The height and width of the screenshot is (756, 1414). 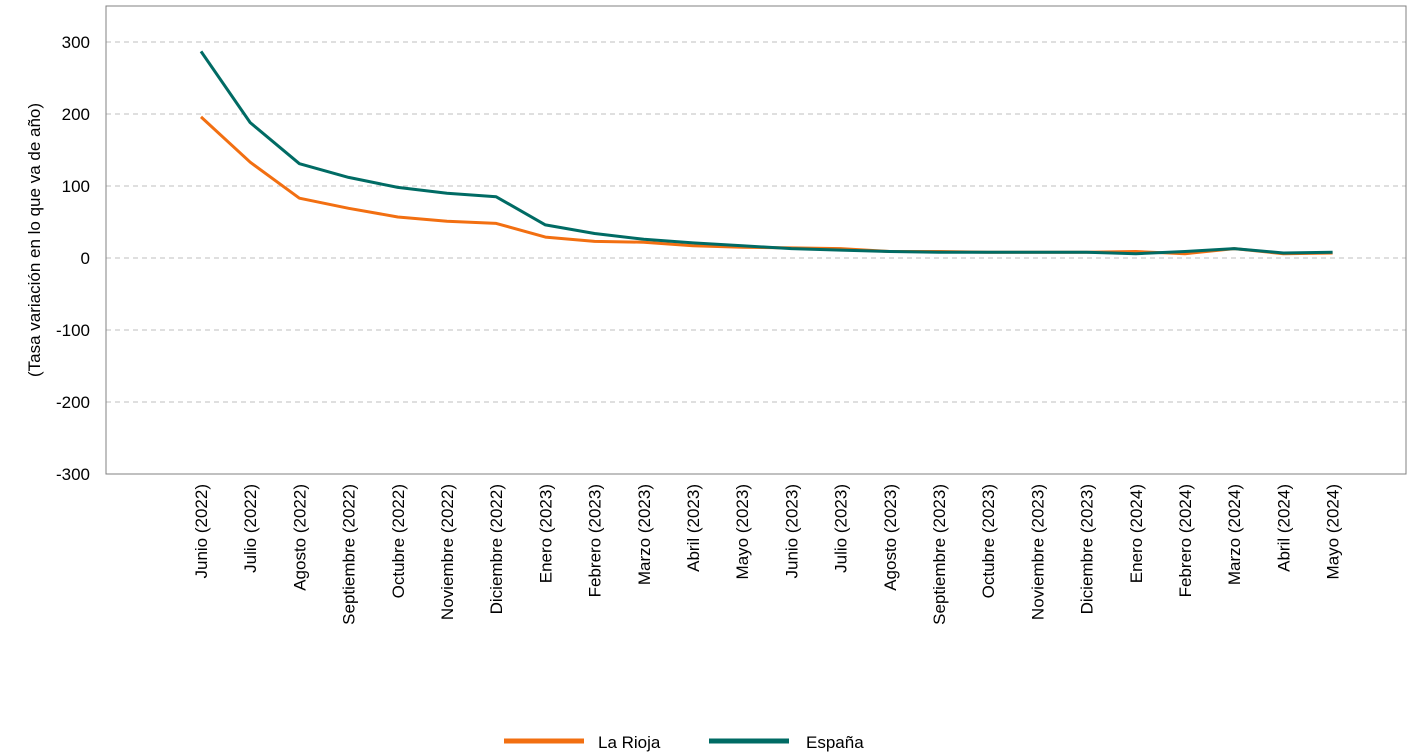 I want to click on y-tick-label: 0, so click(x=85, y=258).